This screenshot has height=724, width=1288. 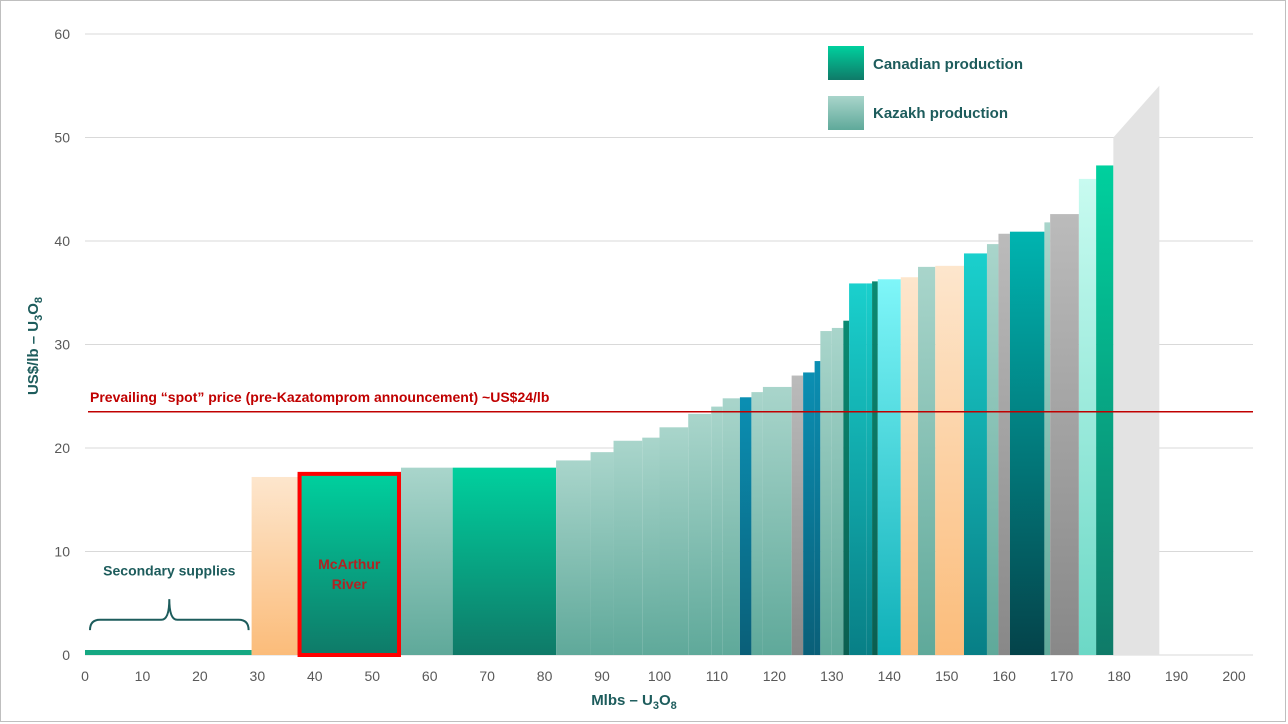 What do you see at coordinates (846, 113) in the screenshot?
I see `legend-swatch-kazakh` at bounding box center [846, 113].